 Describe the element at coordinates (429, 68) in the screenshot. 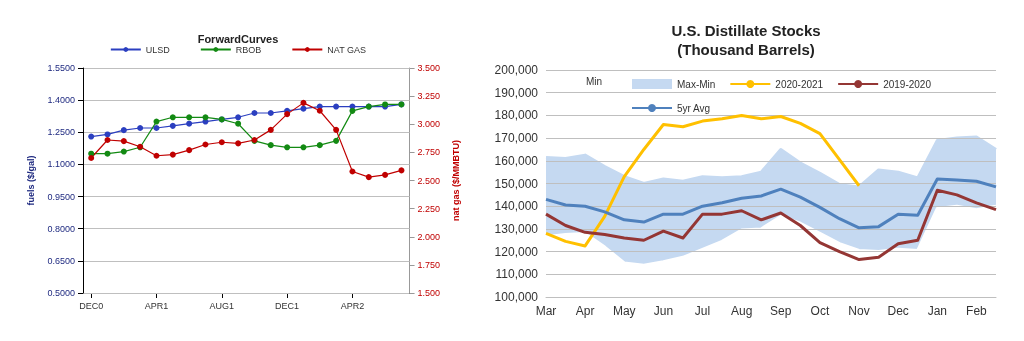

I see `y2-tick-label: 3.500` at that location.